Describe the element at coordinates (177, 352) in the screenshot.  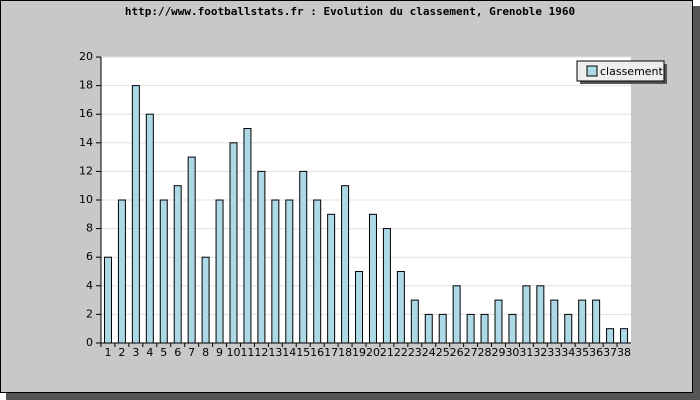
I see `x-tick-label: 6` at that location.